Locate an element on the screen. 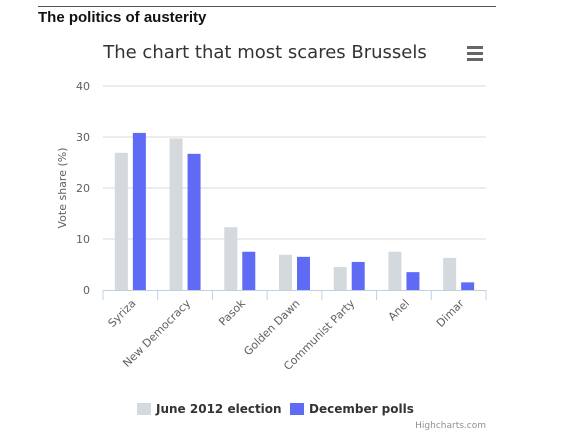 Image resolution: width=575 pixels, height=448 pixels. x-category-label: Pasok is located at coordinates (232, 312).